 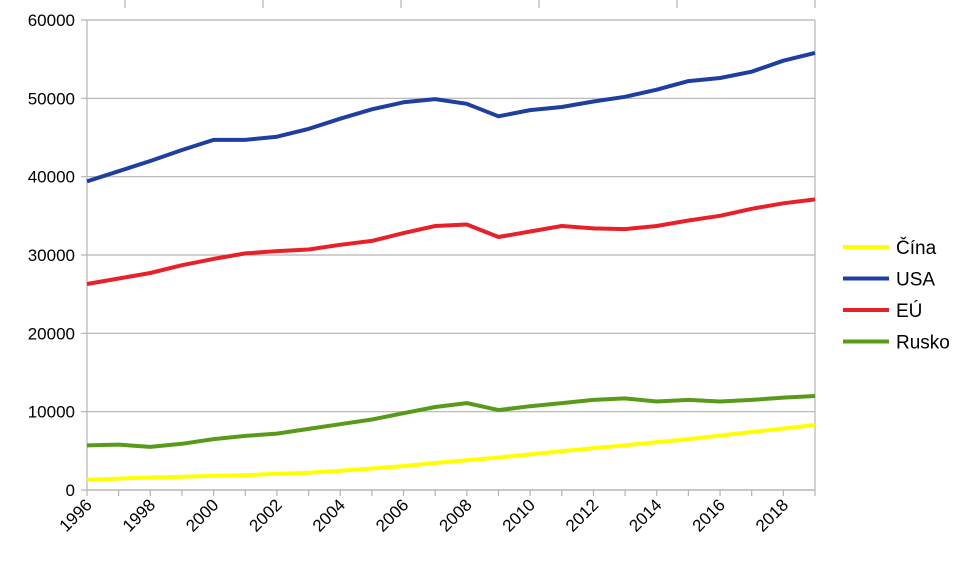 What do you see at coordinates (923, 343) in the screenshot?
I see `legend-label: Rusko` at bounding box center [923, 343].